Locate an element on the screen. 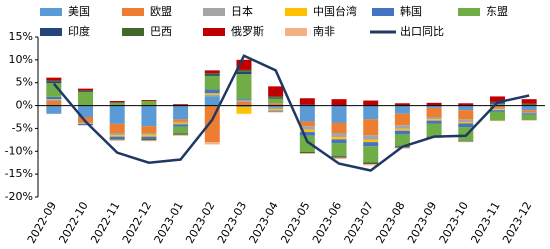  legend-label: 东盟 is located at coordinates (497, 11).